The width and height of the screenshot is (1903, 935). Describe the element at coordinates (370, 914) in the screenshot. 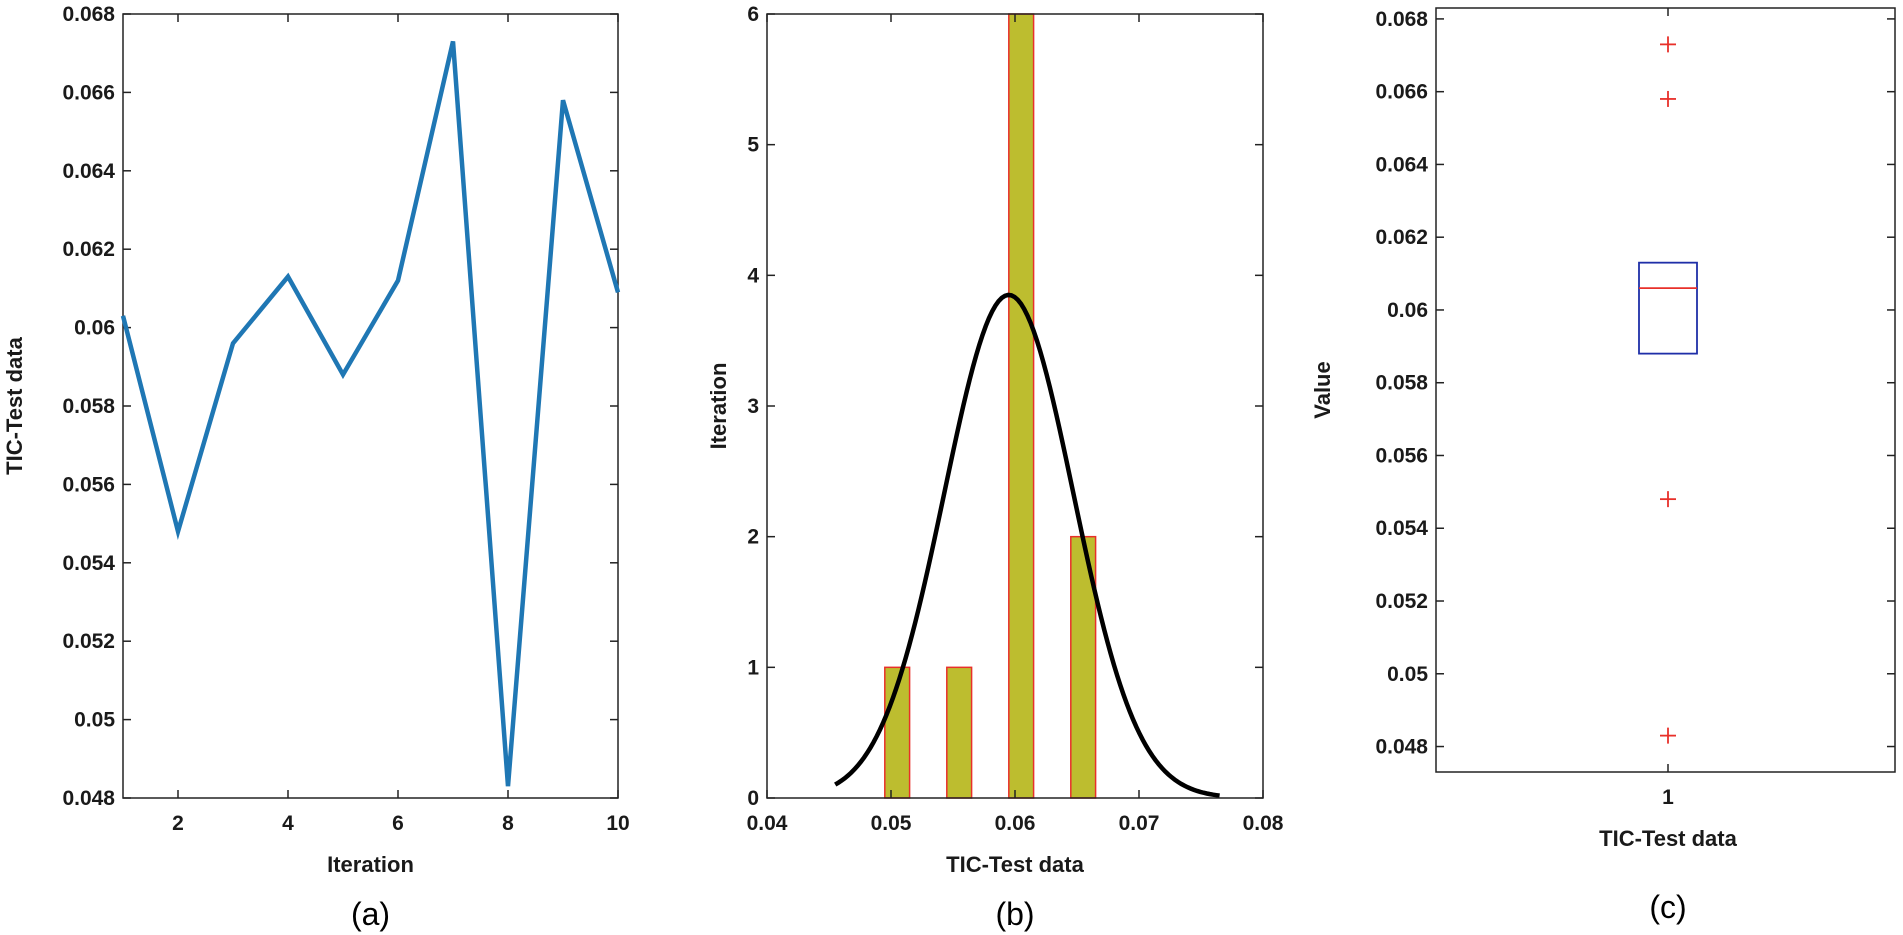

I see `panel-caption: (a)` at that location.